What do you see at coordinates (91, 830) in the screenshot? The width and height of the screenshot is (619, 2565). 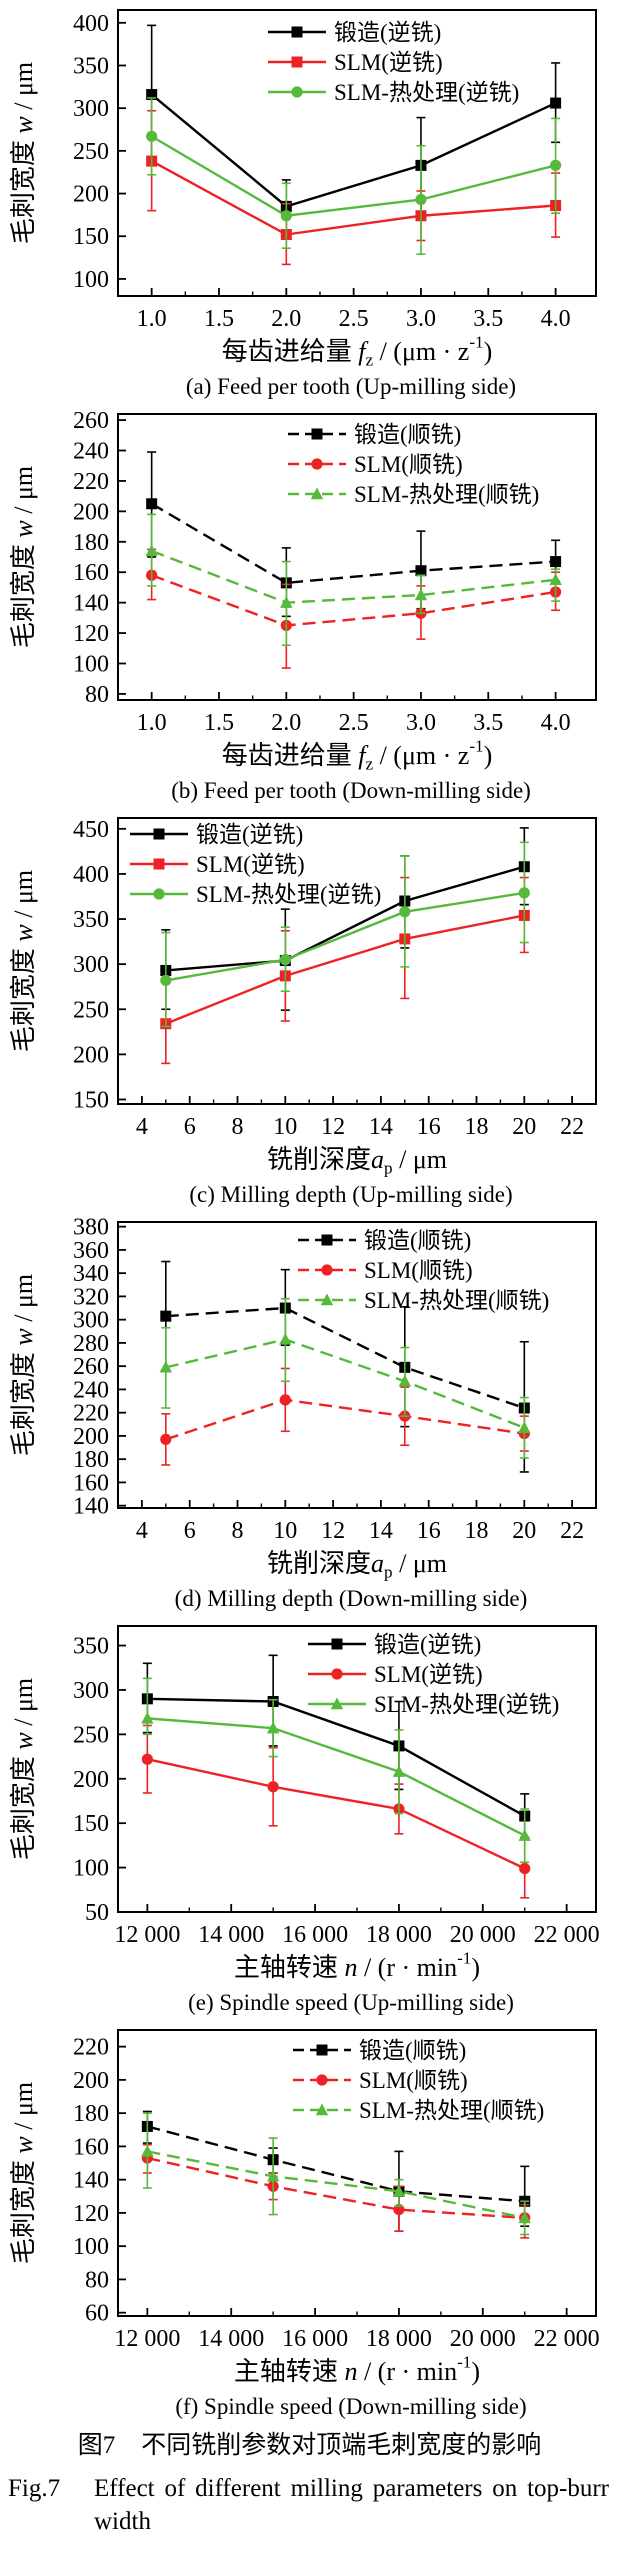 I see `y-tick-label: 450` at bounding box center [91, 830].